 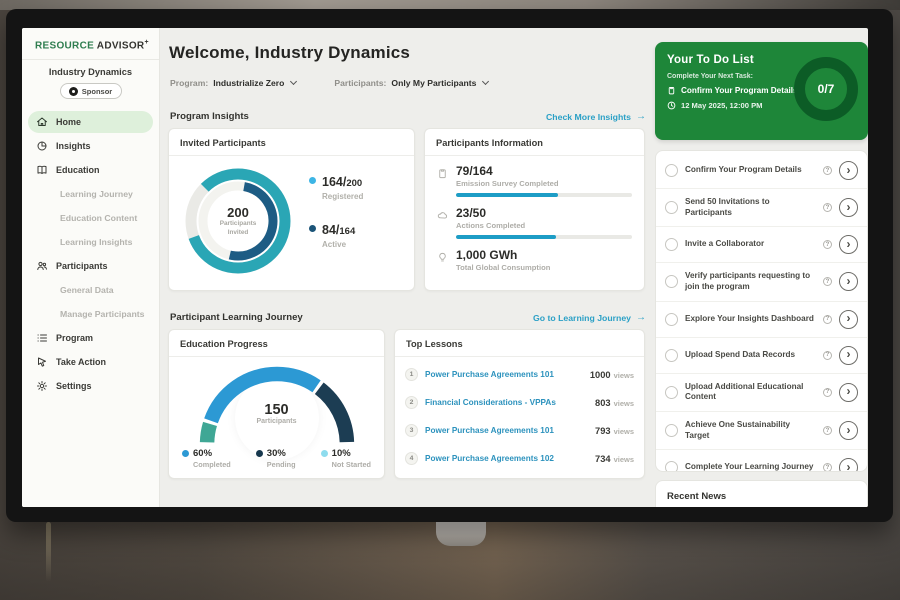 I want to click on section-title: Participant Learning Journey, so click(x=236, y=317).